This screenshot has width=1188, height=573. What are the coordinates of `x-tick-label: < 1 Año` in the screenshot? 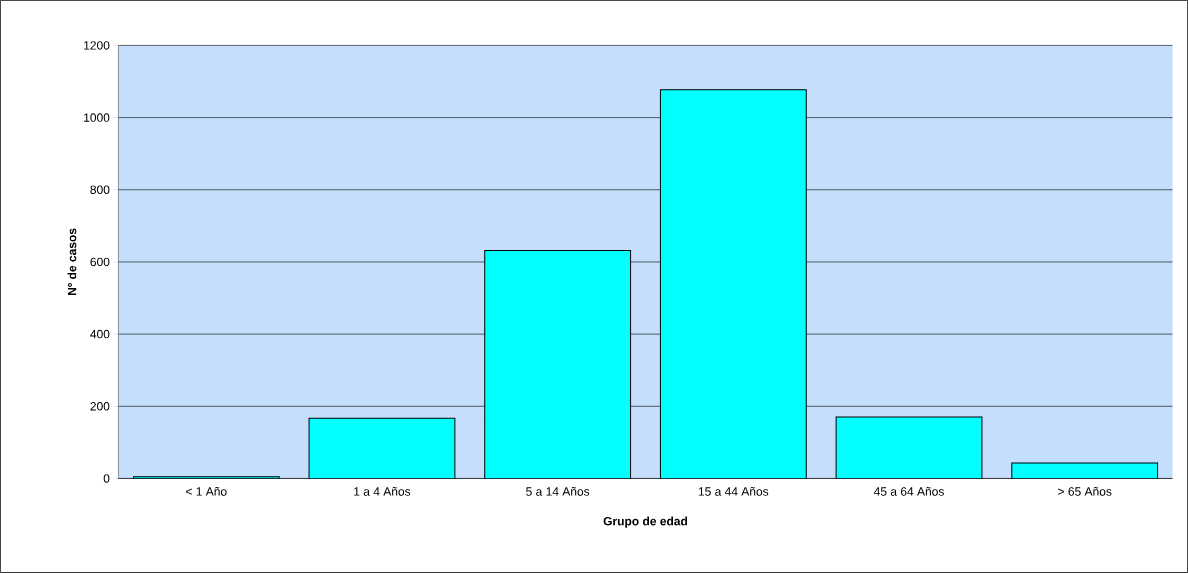 It's located at (206, 491).